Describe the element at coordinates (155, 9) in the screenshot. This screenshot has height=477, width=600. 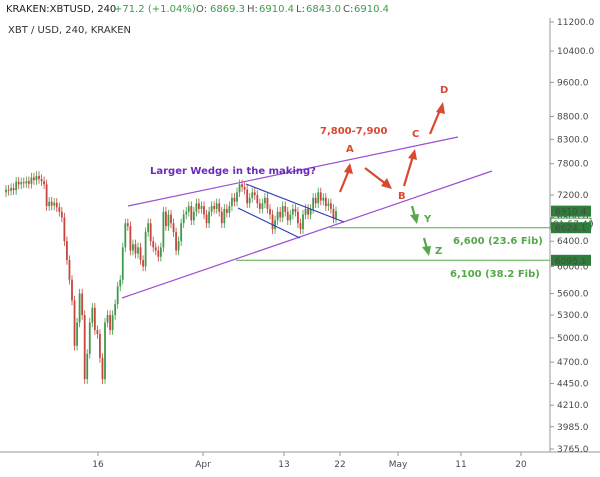
I see `change-value: +71.2 (+1.04%)` at that location.